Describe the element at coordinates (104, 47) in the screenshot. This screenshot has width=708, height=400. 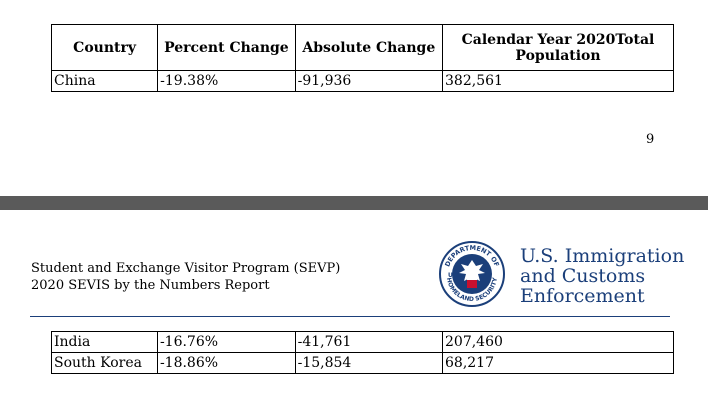
I see `header-country: Country` at that location.